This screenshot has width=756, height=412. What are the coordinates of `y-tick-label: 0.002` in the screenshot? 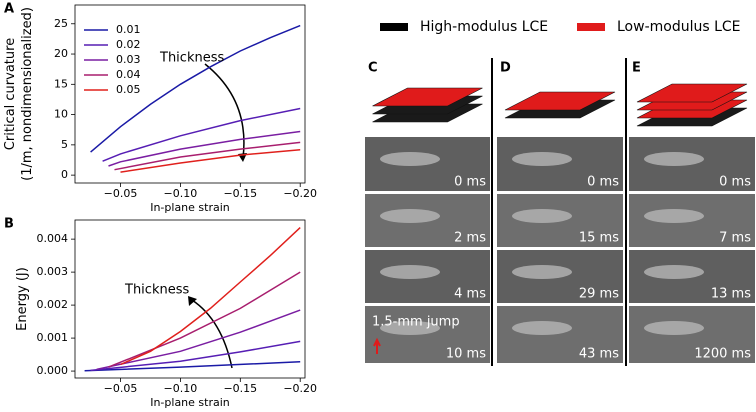 It's located at (53, 304).